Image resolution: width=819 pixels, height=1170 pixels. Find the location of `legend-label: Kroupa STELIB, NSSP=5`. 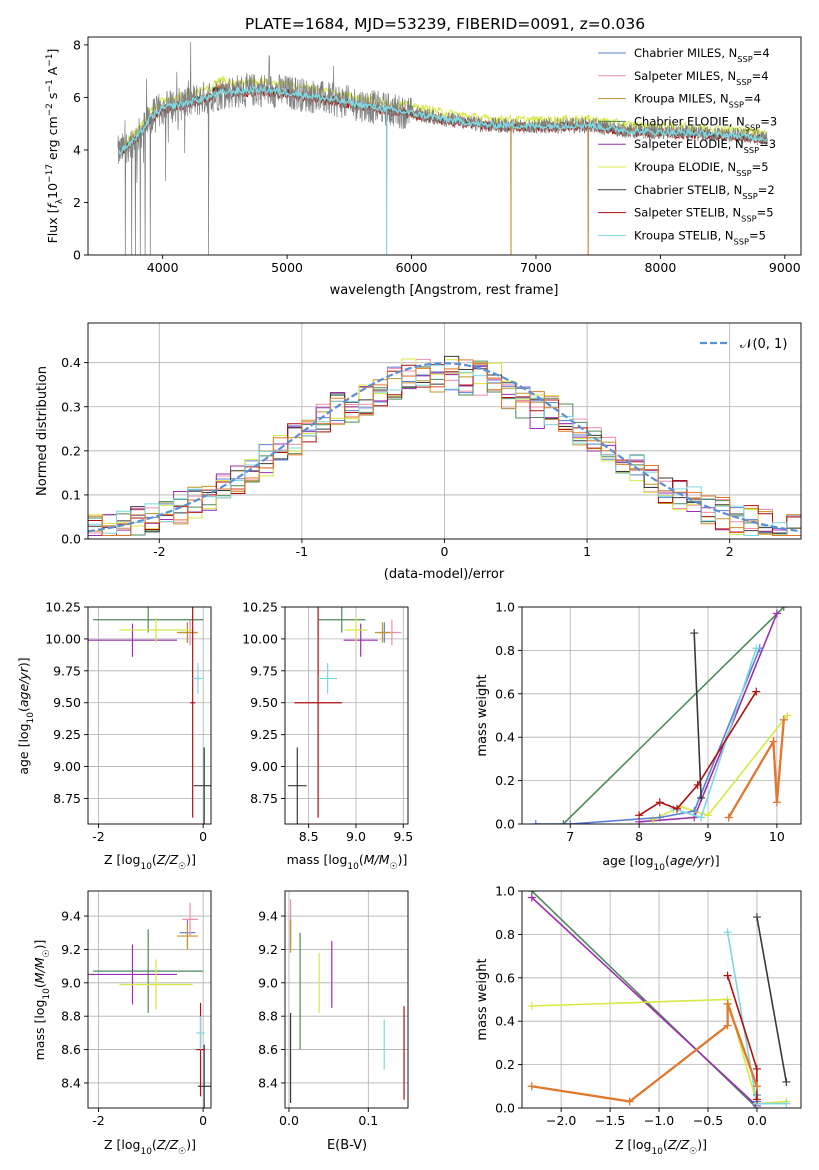

legend-label: Kroupa STELIB, NSSP=5 is located at coordinates (700, 237).